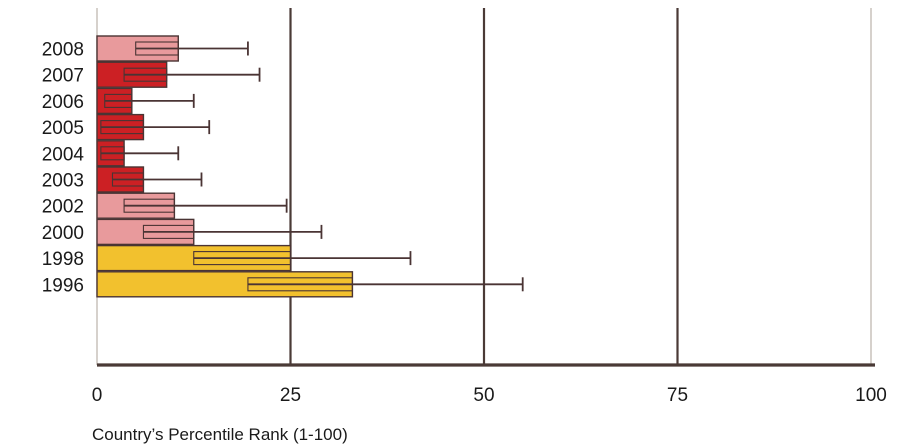 This screenshot has width=922, height=447. Describe the element at coordinates (63, 285) in the screenshot. I see `y-tick-label-1996: 1996` at that location.